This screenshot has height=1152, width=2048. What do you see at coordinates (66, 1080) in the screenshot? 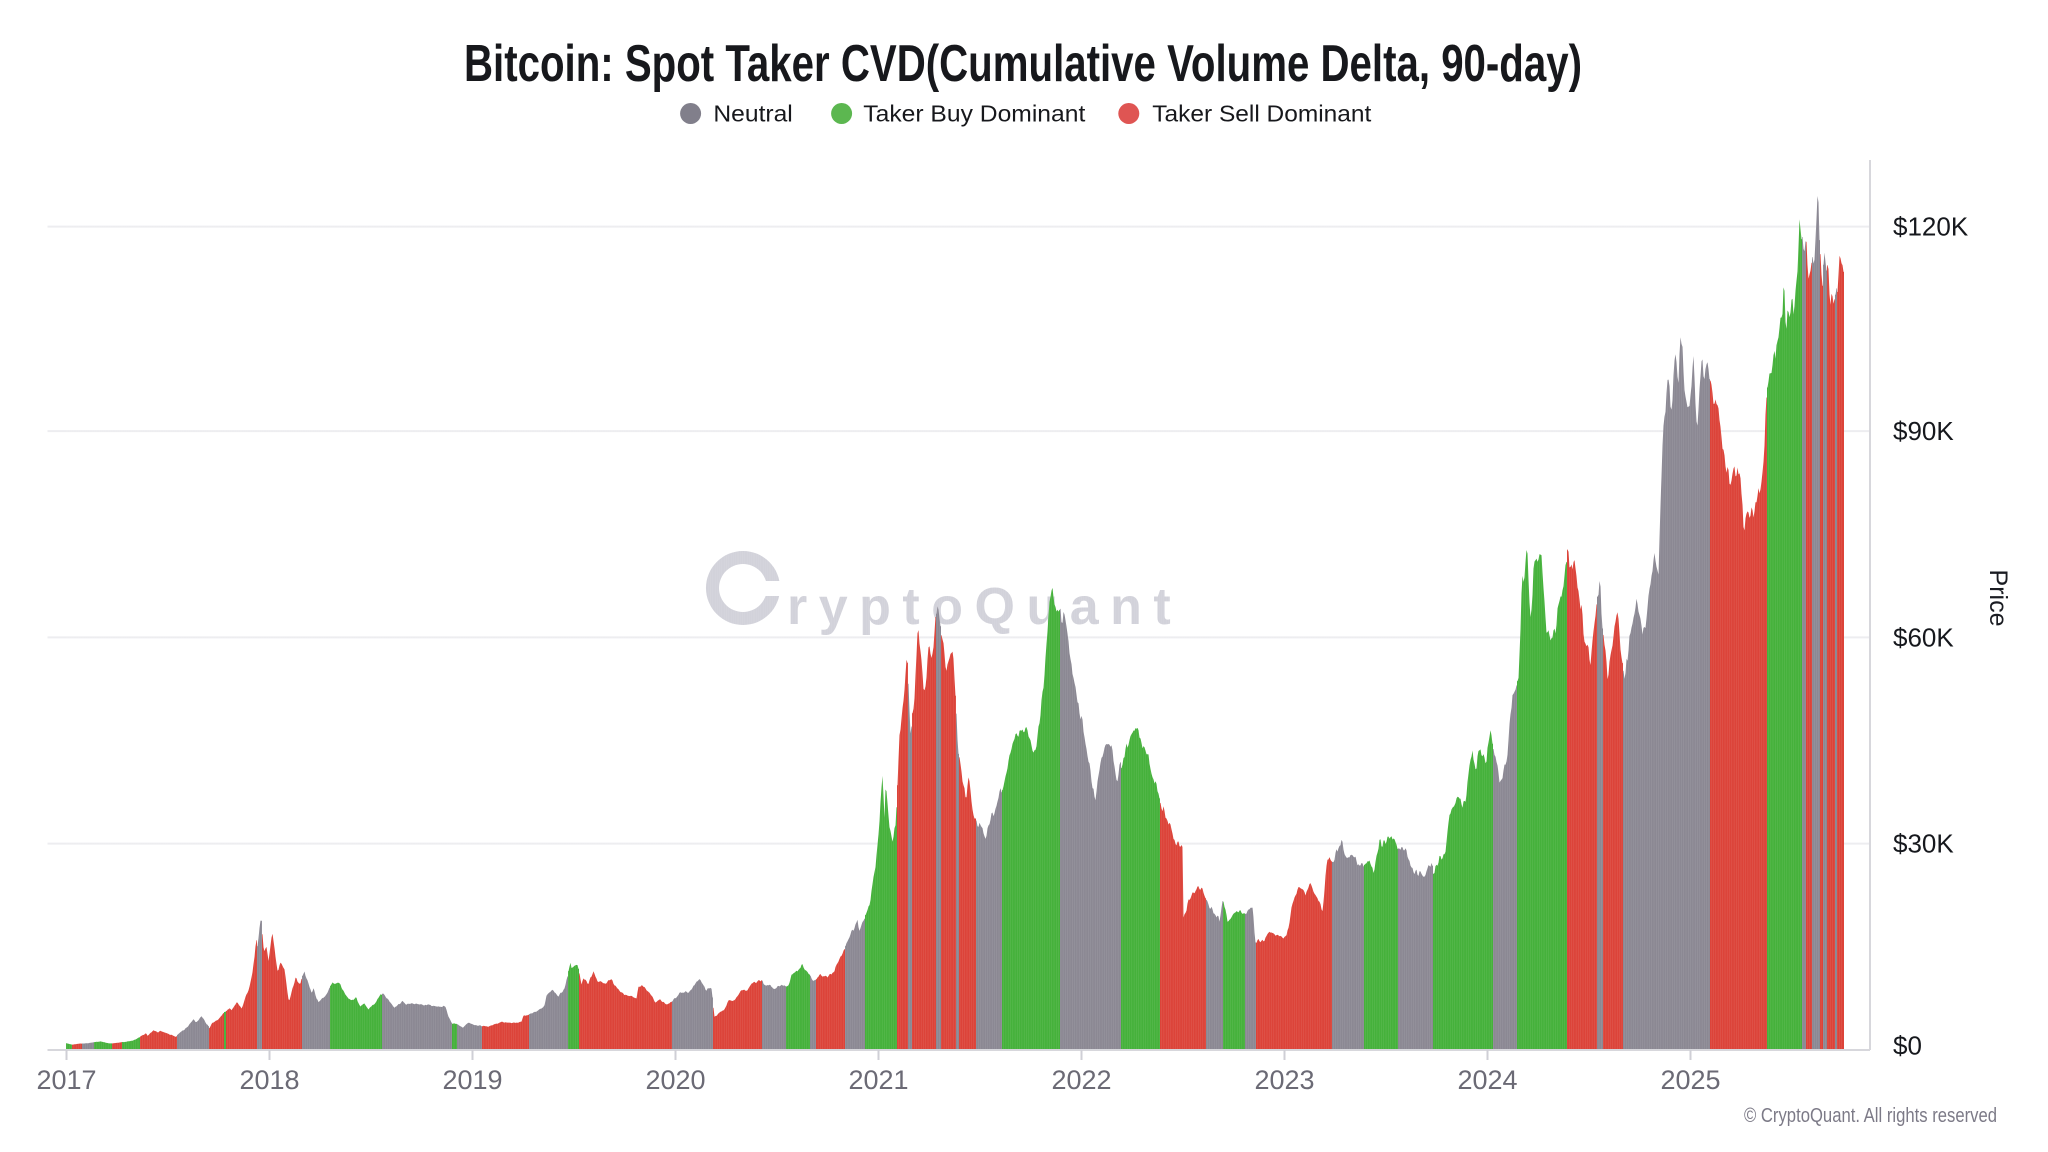
I see `svg-text: 2017` at bounding box center [66, 1080].